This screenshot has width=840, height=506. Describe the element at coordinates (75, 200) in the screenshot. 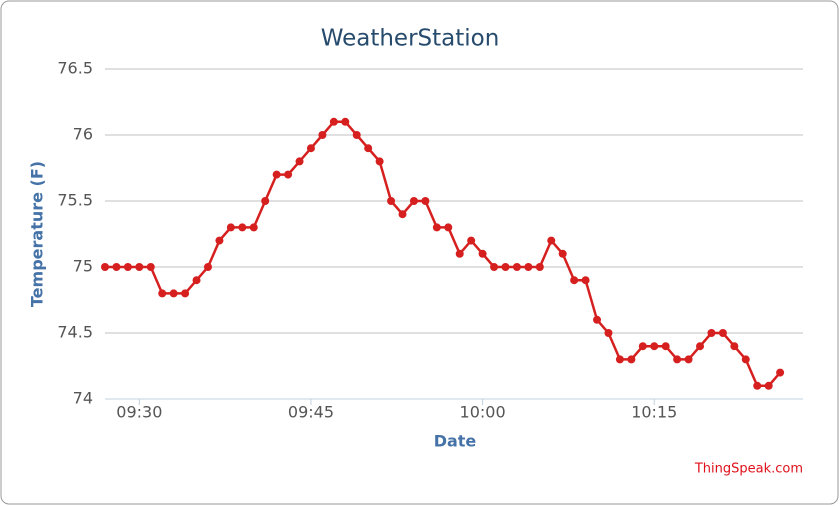

I see `y-tick-label: 75.5` at that location.